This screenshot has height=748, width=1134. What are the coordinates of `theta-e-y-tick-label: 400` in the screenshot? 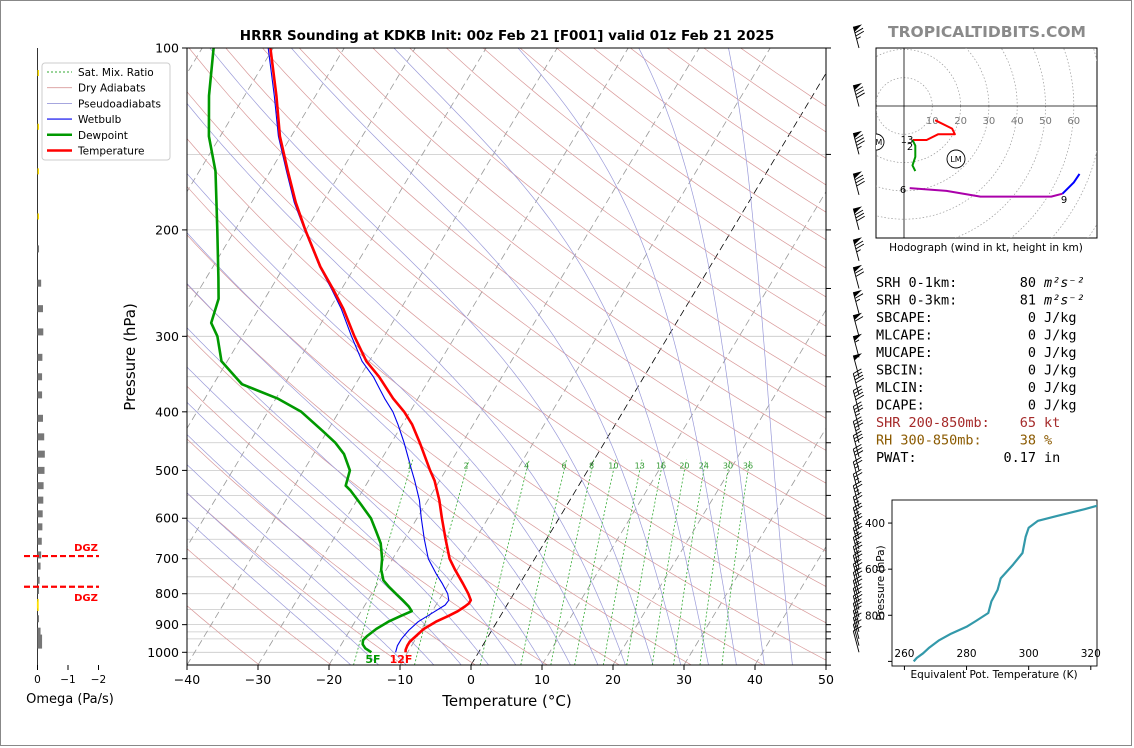 It's located at (875, 524).